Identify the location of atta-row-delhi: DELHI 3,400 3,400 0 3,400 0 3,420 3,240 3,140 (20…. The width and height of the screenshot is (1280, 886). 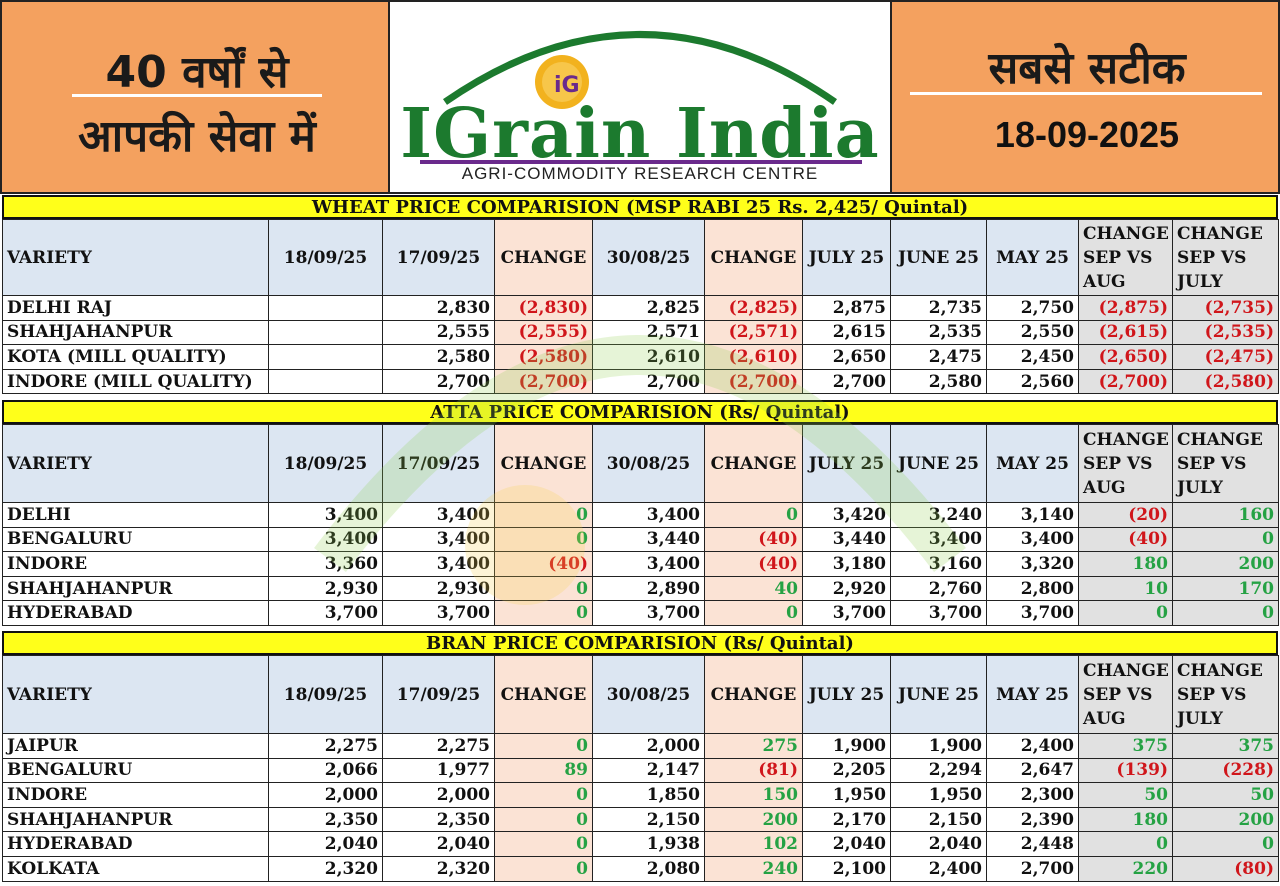
(640, 515).